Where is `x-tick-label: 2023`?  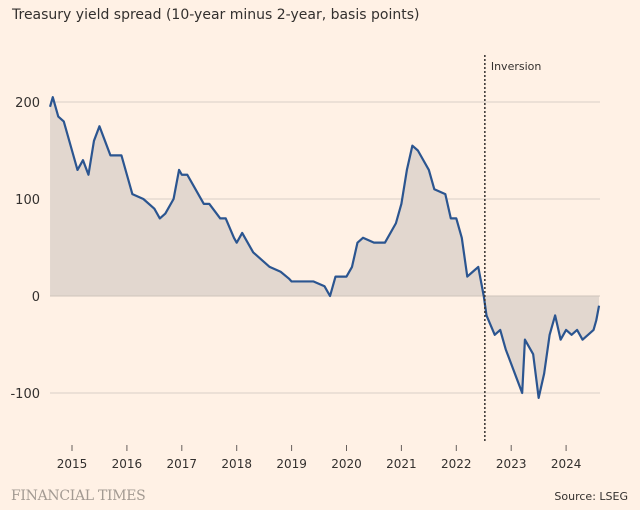
x-tick-label: 2023 is located at coordinates (511, 464).